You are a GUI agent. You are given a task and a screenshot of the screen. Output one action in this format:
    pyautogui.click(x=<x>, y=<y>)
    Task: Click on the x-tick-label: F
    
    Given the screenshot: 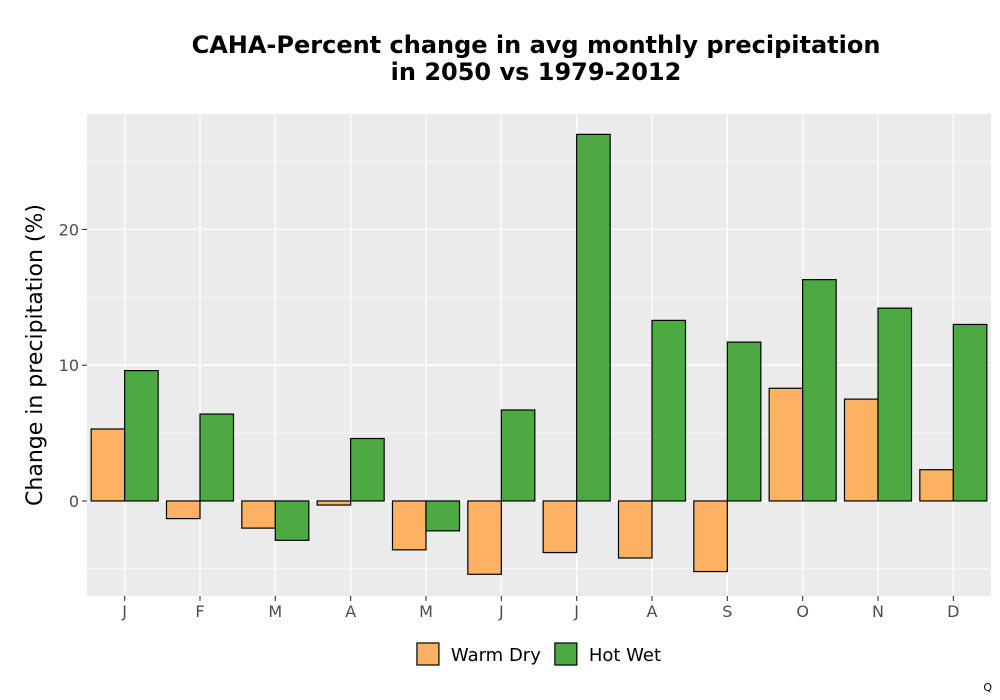 What is the action you would take?
    pyautogui.click(x=199, y=611)
    